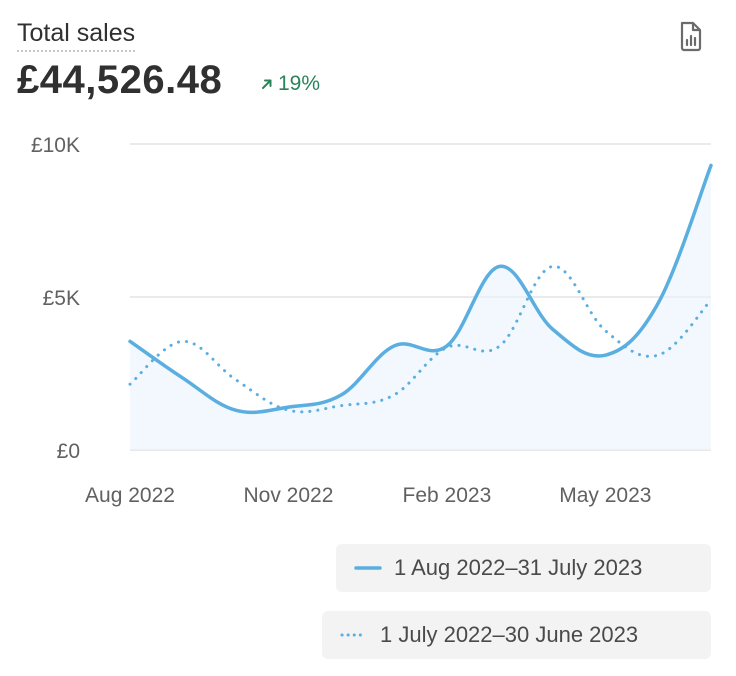  What do you see at coordinates (447, 495) in the screenshot?
I see `x-tick-label: Feb 2023` at bounding box center [447, 495].